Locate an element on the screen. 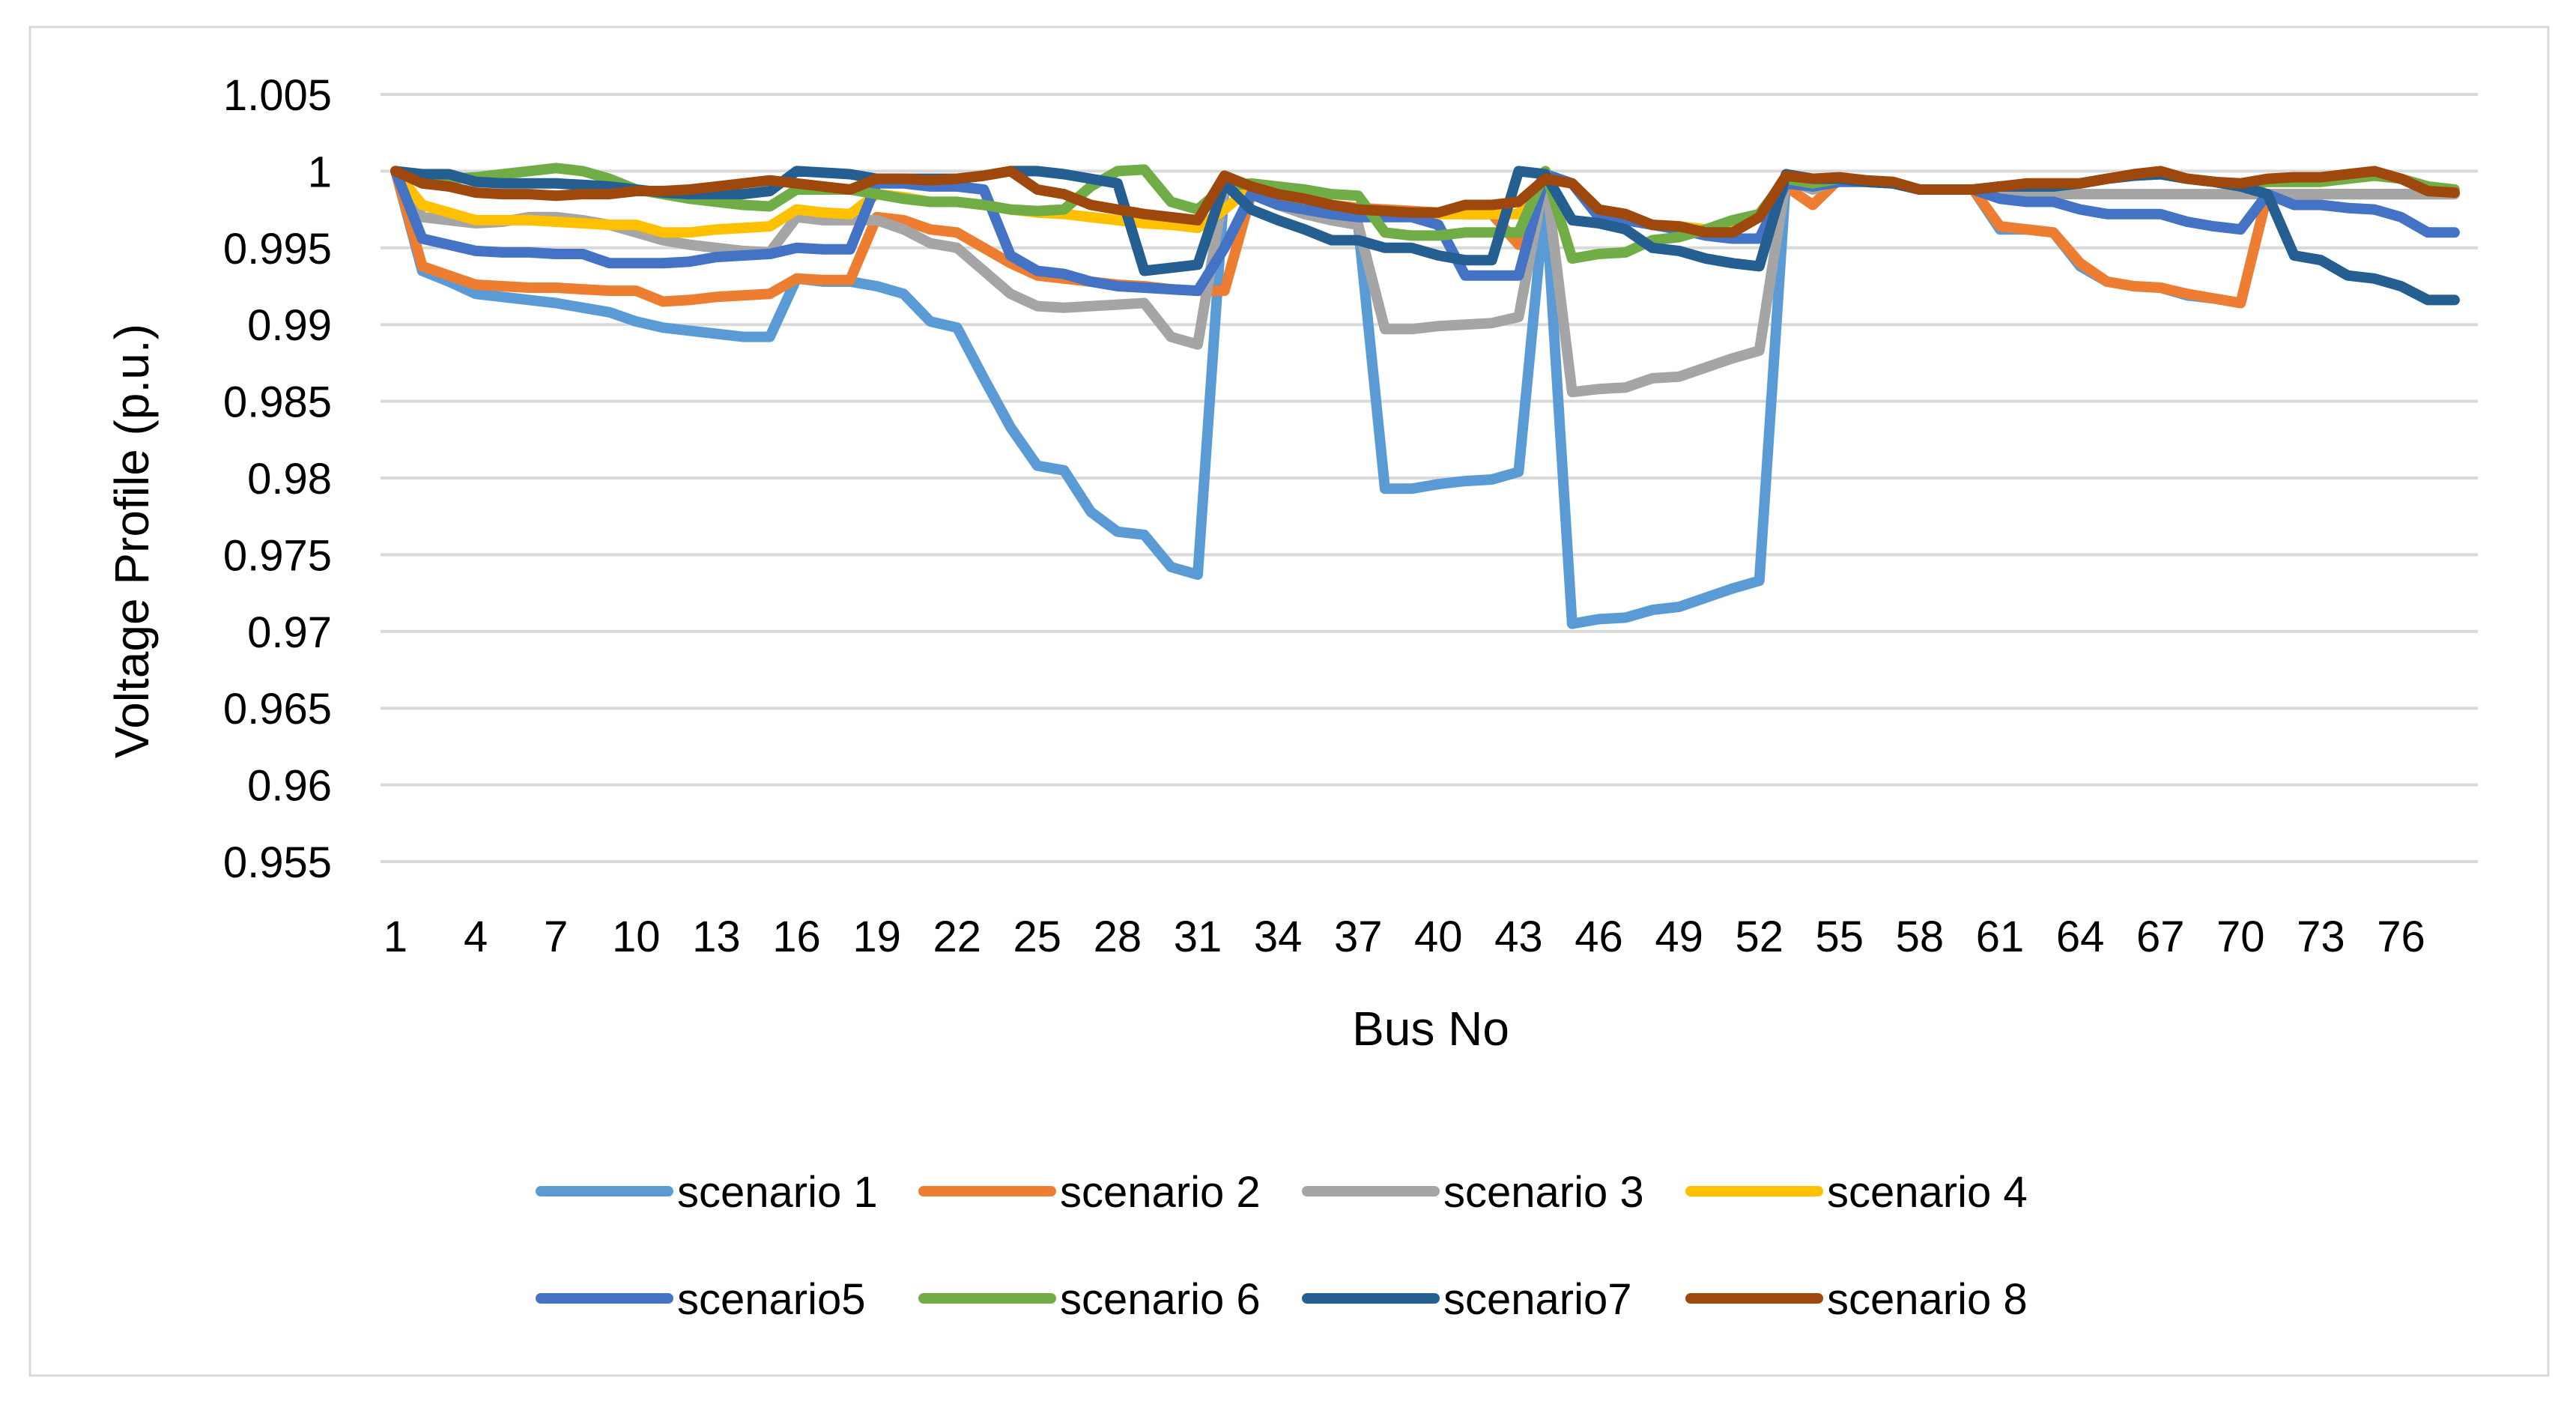 The image size is (2576, 1413). x-tick-label: 49 is located at coordinates (1679, 937).